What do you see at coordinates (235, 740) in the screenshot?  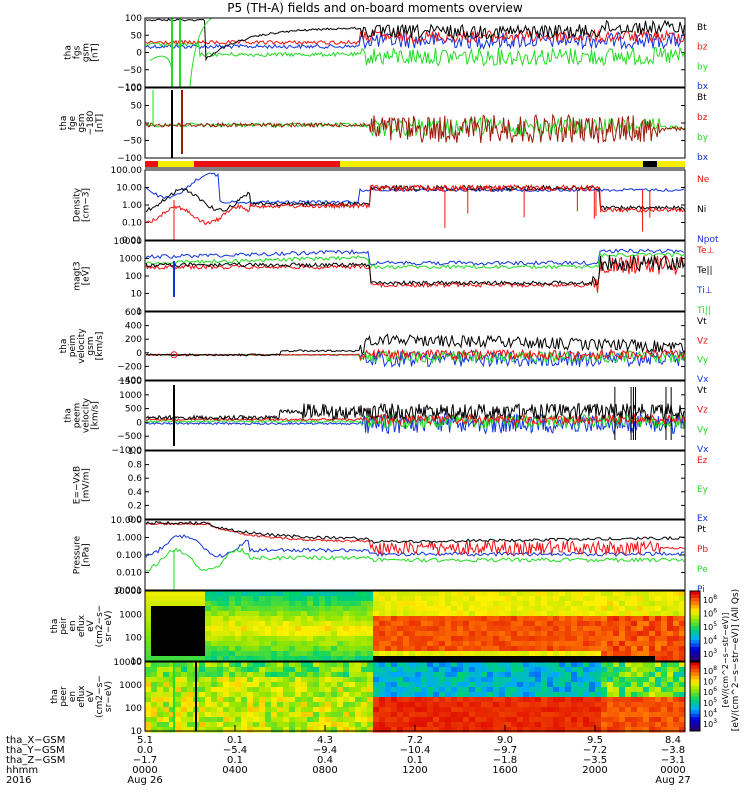 I see `ephemeris-value: 0.1` at bounding box center [235, 740].